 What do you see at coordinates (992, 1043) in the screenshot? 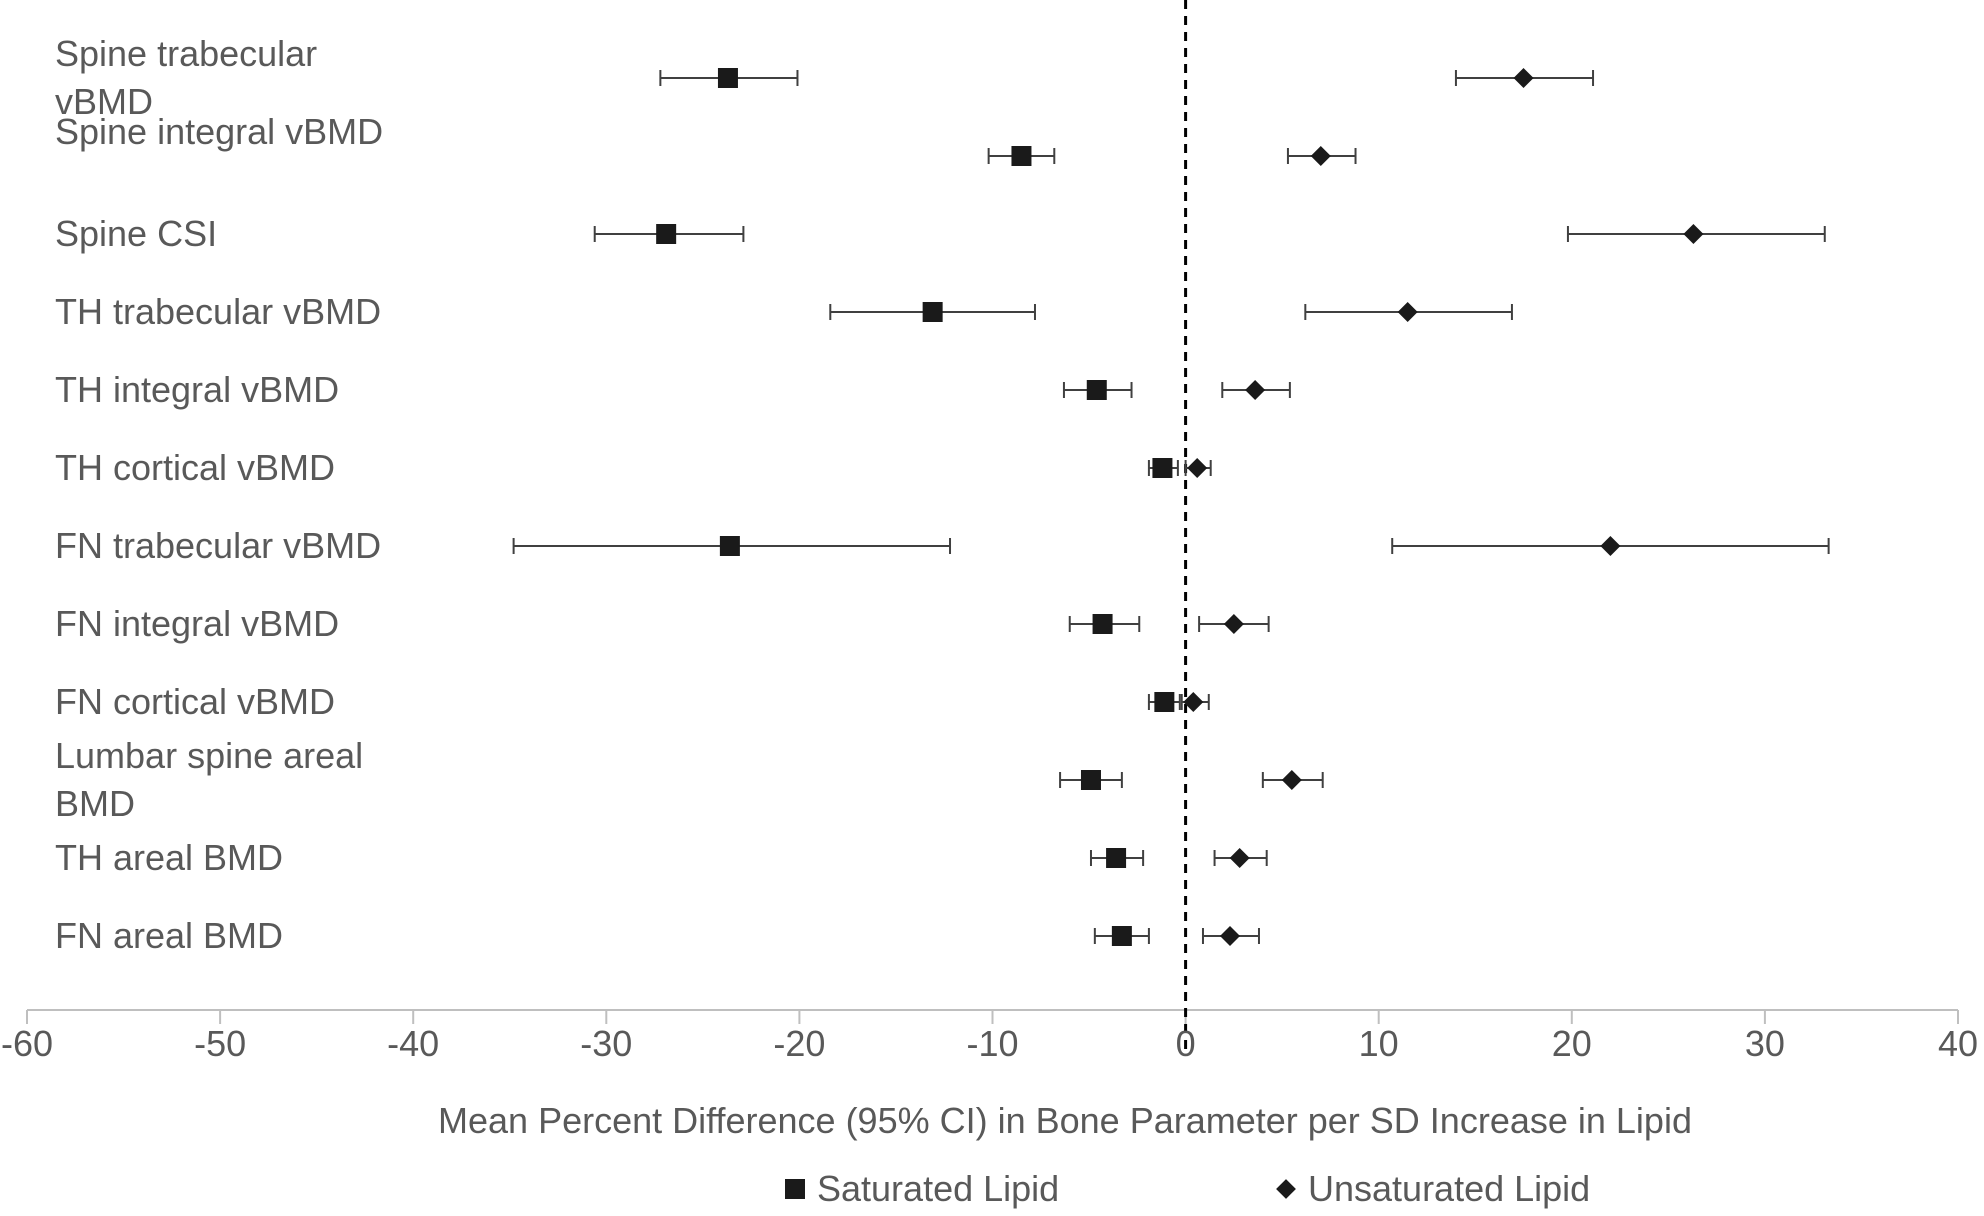
I see `x-tick-label: -10` at bounding box center [992, 1043].